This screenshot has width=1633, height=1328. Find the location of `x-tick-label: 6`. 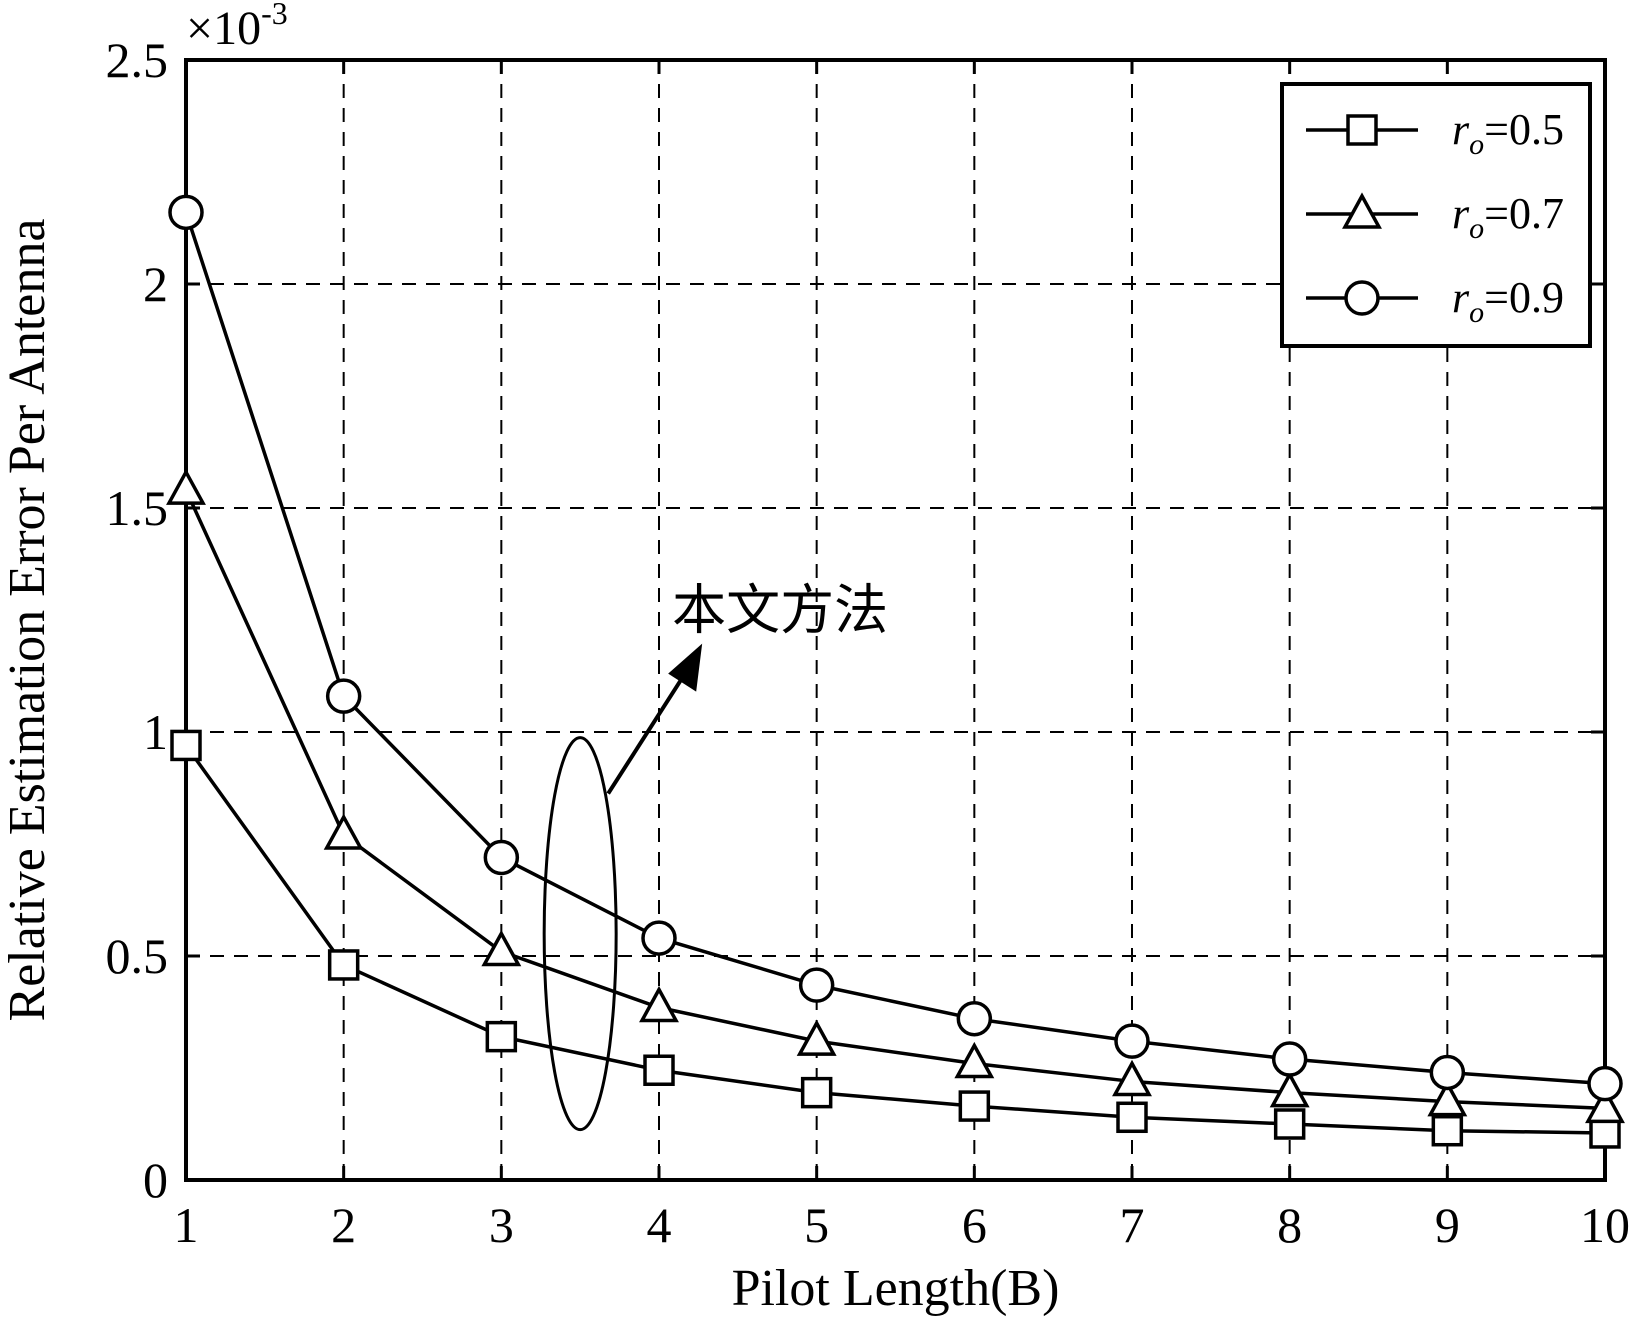

x-tick-label: 6 is located at coordinates (974, 1225).